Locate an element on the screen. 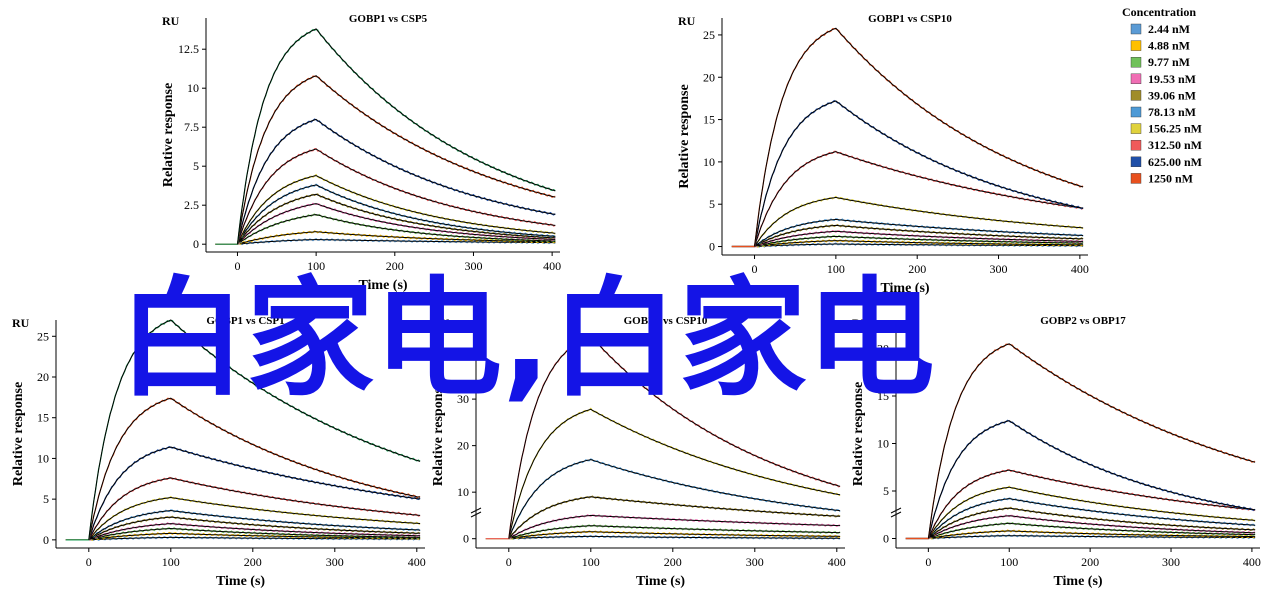 Image resolution: width=1269 pixels, height=605 pixels. y-tick-label: 25 is located at coordinates (43, 336).